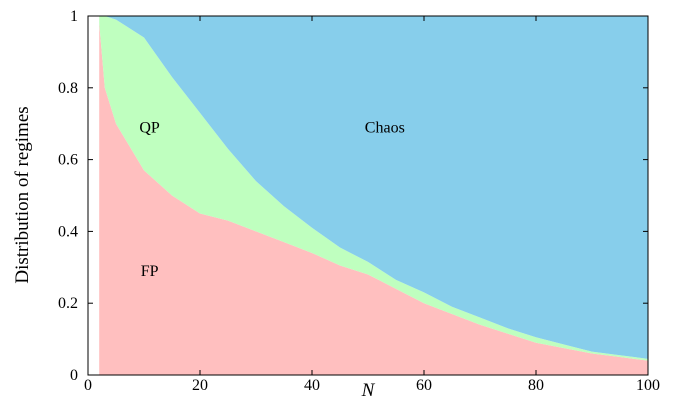 This screenshot has height=400, width=678. Describe the element at coordinates (200, 385) in the screenshot. I see `x-tick-label: 20` at that location.